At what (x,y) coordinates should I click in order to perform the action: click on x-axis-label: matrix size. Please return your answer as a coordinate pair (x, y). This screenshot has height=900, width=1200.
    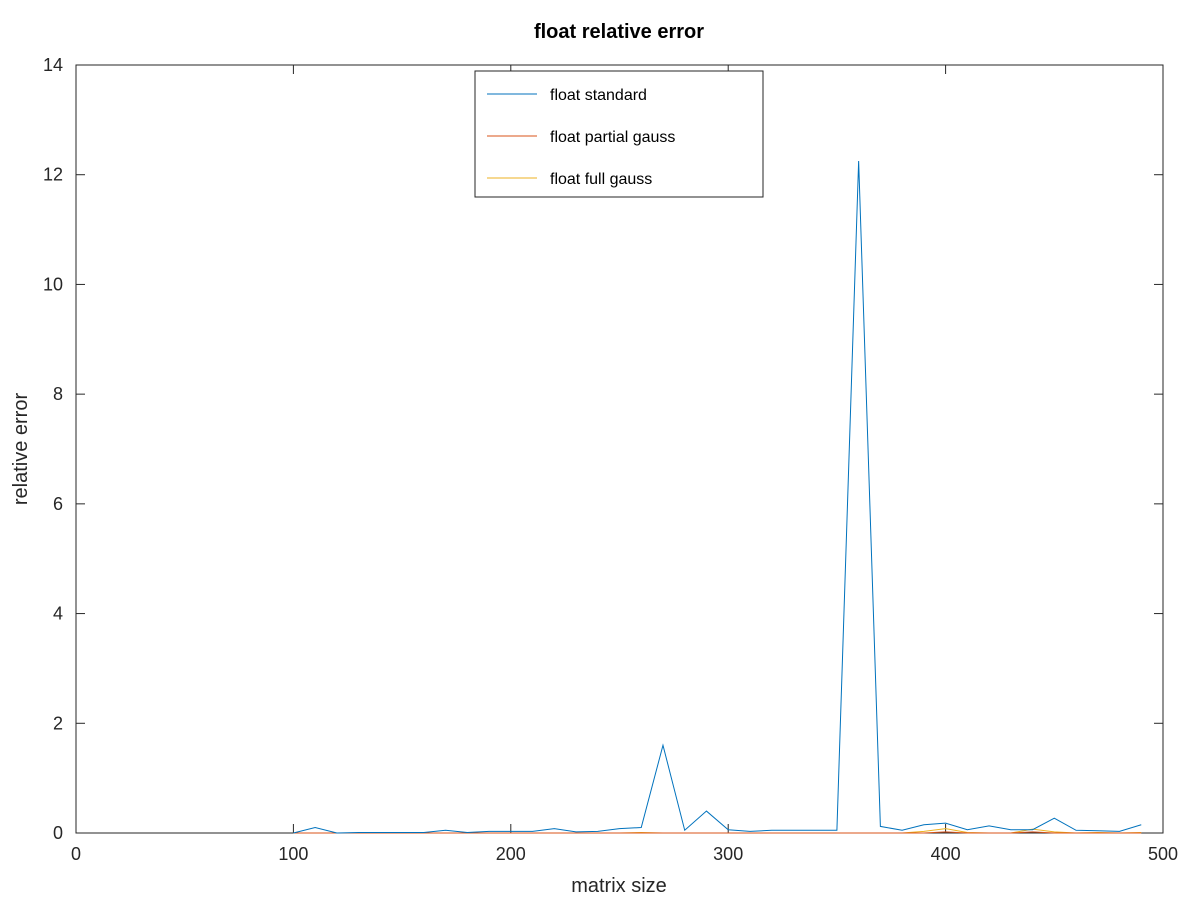
    Looking at the image, I should click on (619, 886).